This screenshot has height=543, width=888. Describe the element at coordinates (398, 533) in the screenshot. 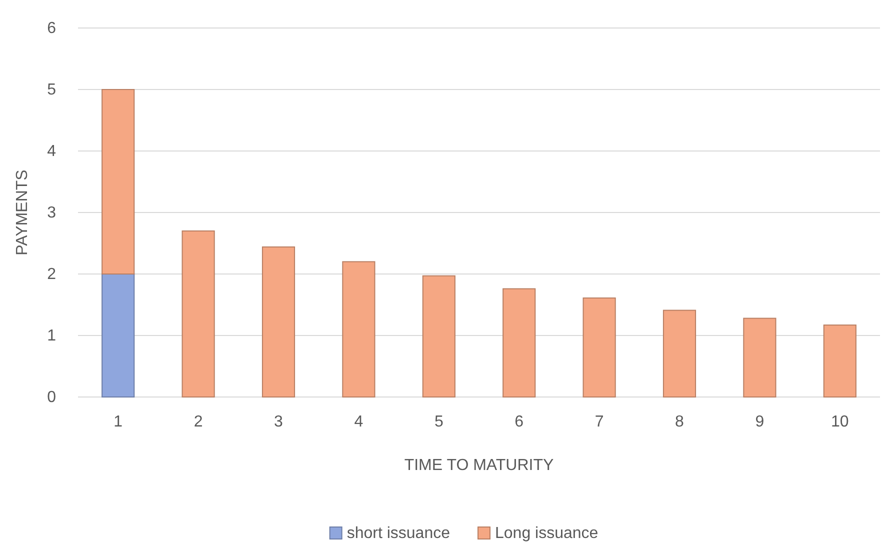

I see `legend-label: short issuance` at that location.